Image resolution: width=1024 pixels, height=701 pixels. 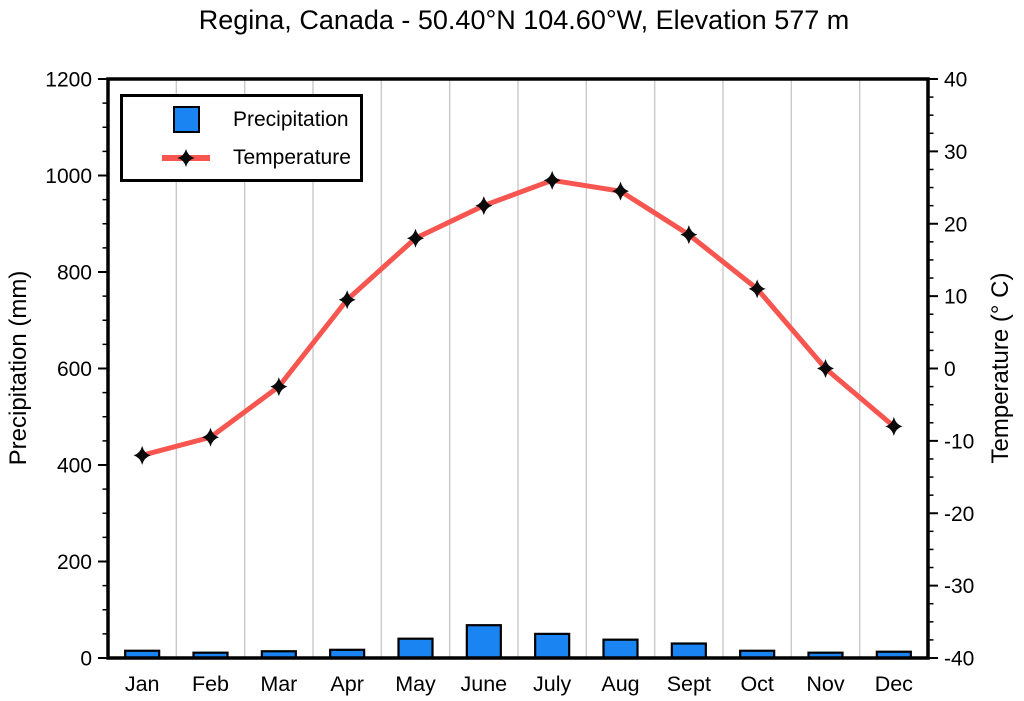 What do you see at coordinates (959, 514) in the screenshot?
I see `right-tick-label--20: -20` at bounding box center [959, 514].